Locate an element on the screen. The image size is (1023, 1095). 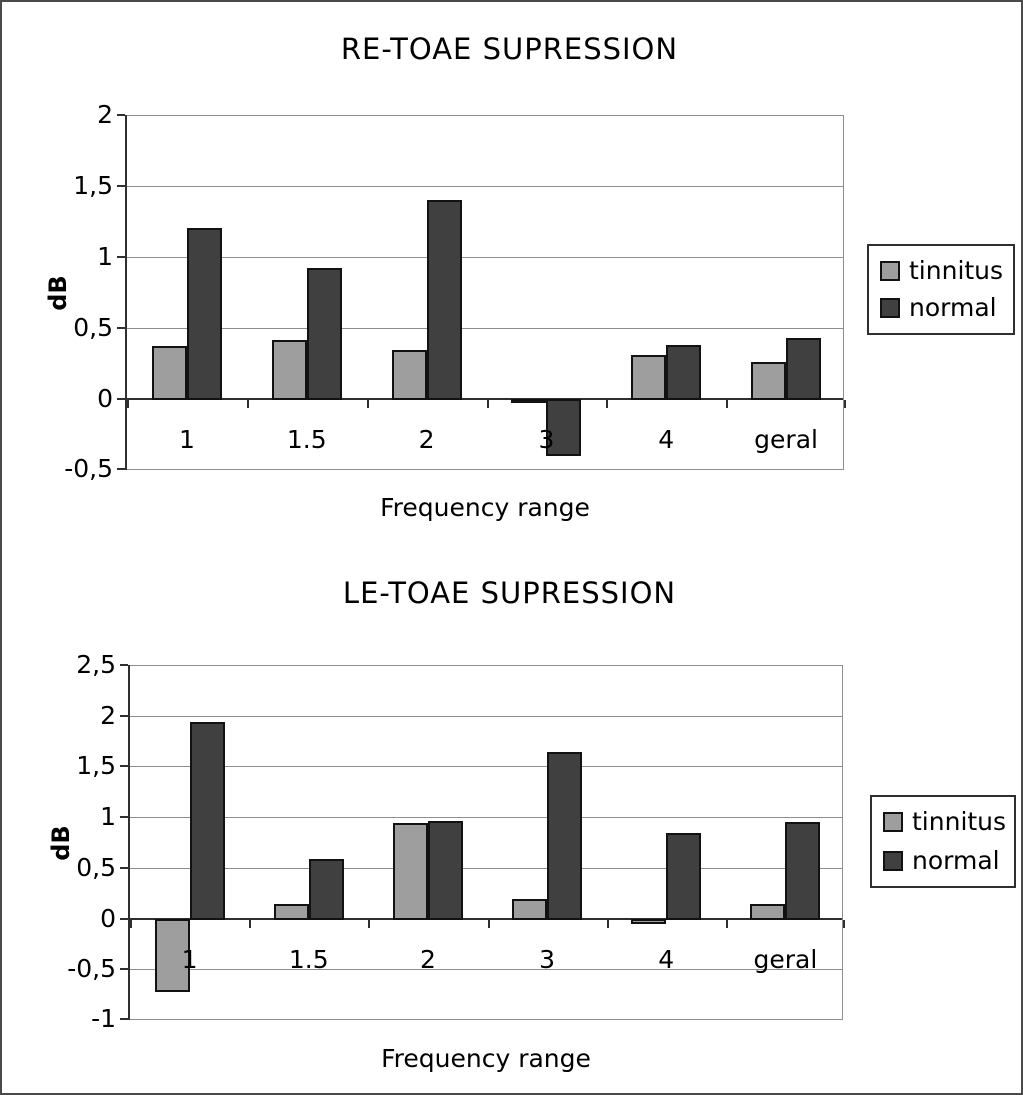
bar-tinnitus-geral is located at coordinates (769, 380).